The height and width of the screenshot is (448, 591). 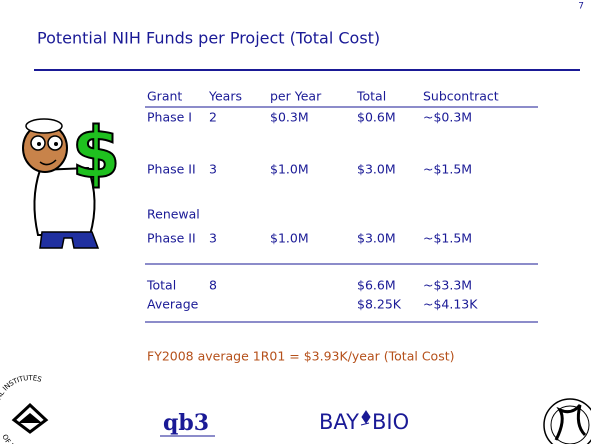 What do you see at coordinates (447, 117) in the screenshot?
I see `table-cell: ~$0.3M` at bounding box center [447, 117].